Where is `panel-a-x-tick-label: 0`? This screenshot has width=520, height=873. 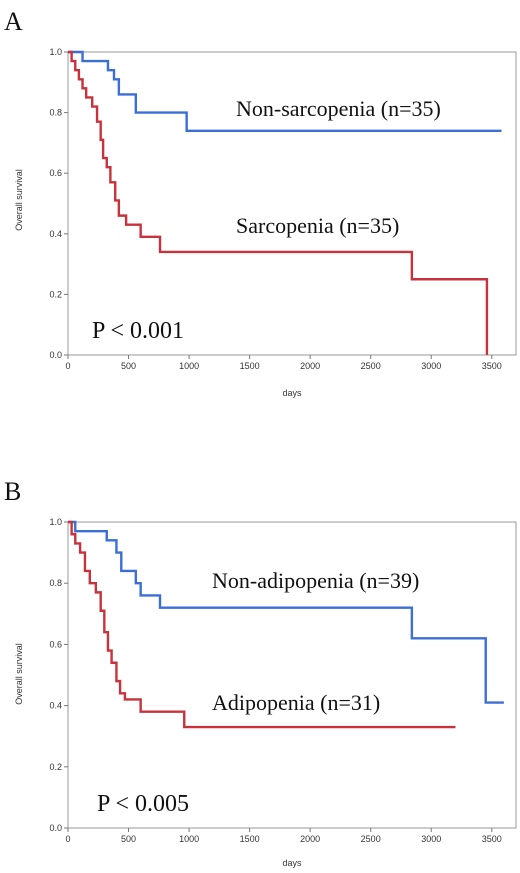 panel-a-x-tick-label: 0 is located at coordinates (67, 366).